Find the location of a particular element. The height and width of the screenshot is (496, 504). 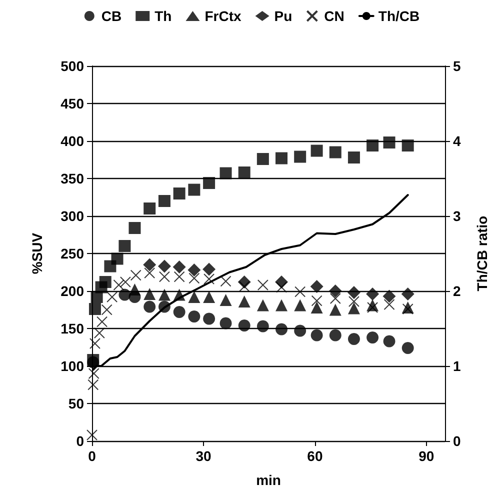

legend-label: CB is located at coordinates (111, 16).